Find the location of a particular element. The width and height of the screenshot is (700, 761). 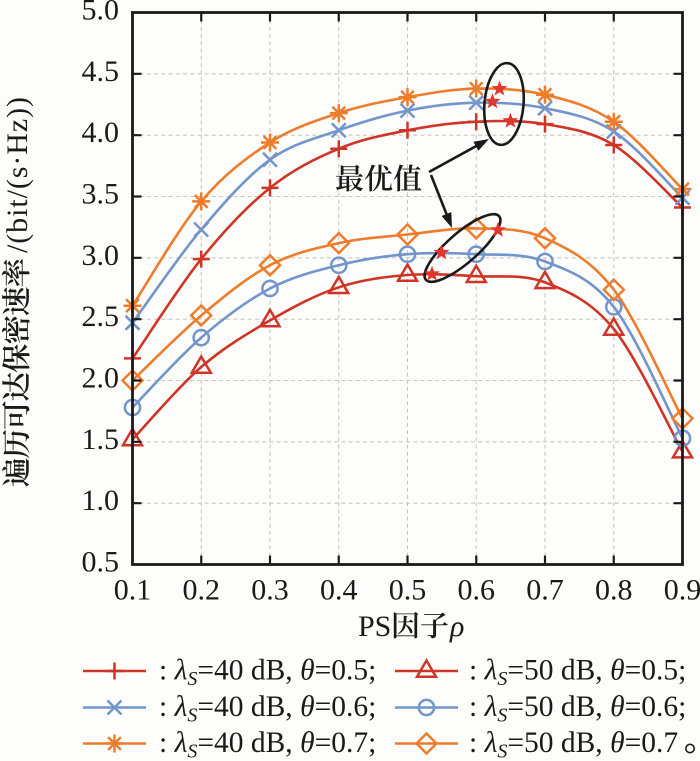

svg-text: 0.2 is located at coordinates (201, 590).